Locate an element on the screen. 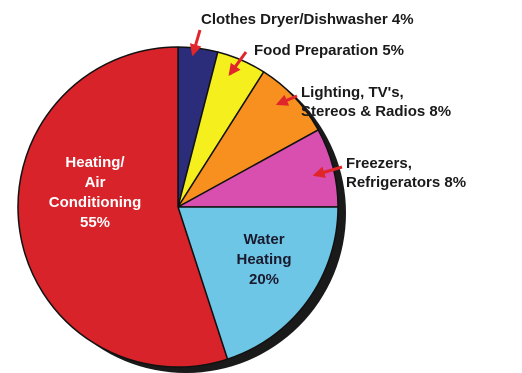  slice-label-4: Water Heating 20% is located at coordinates (263, 259).